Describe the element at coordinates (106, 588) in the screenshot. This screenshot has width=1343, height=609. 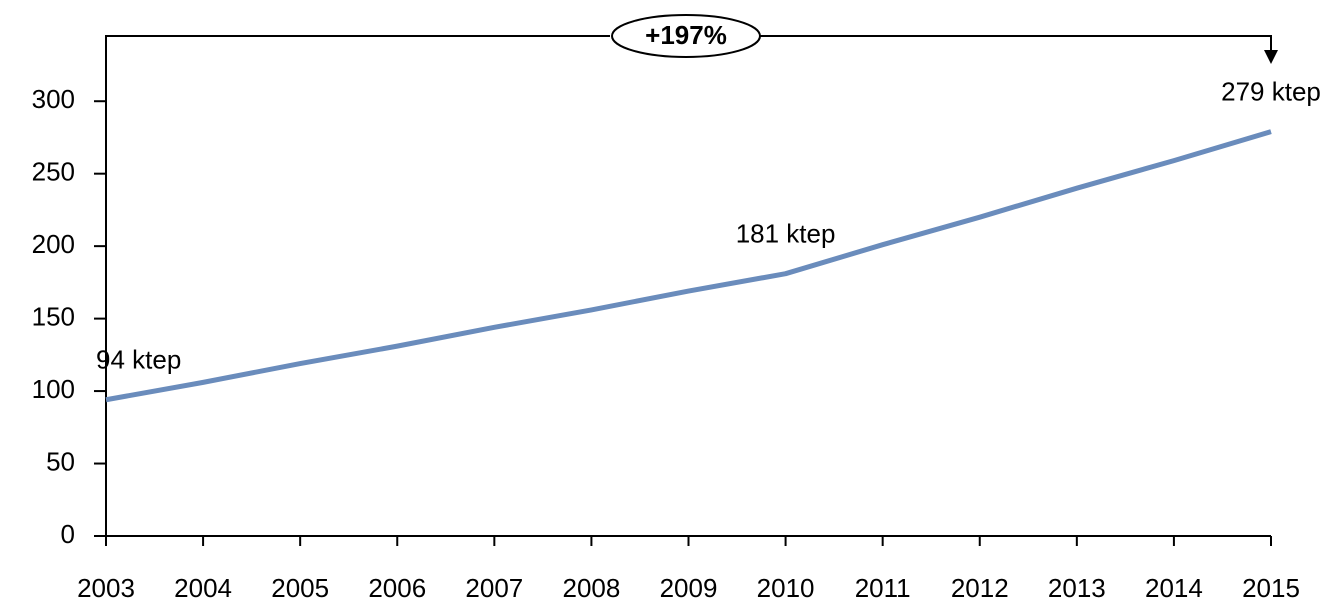
I see `x-tick-label: 2003` at that location.